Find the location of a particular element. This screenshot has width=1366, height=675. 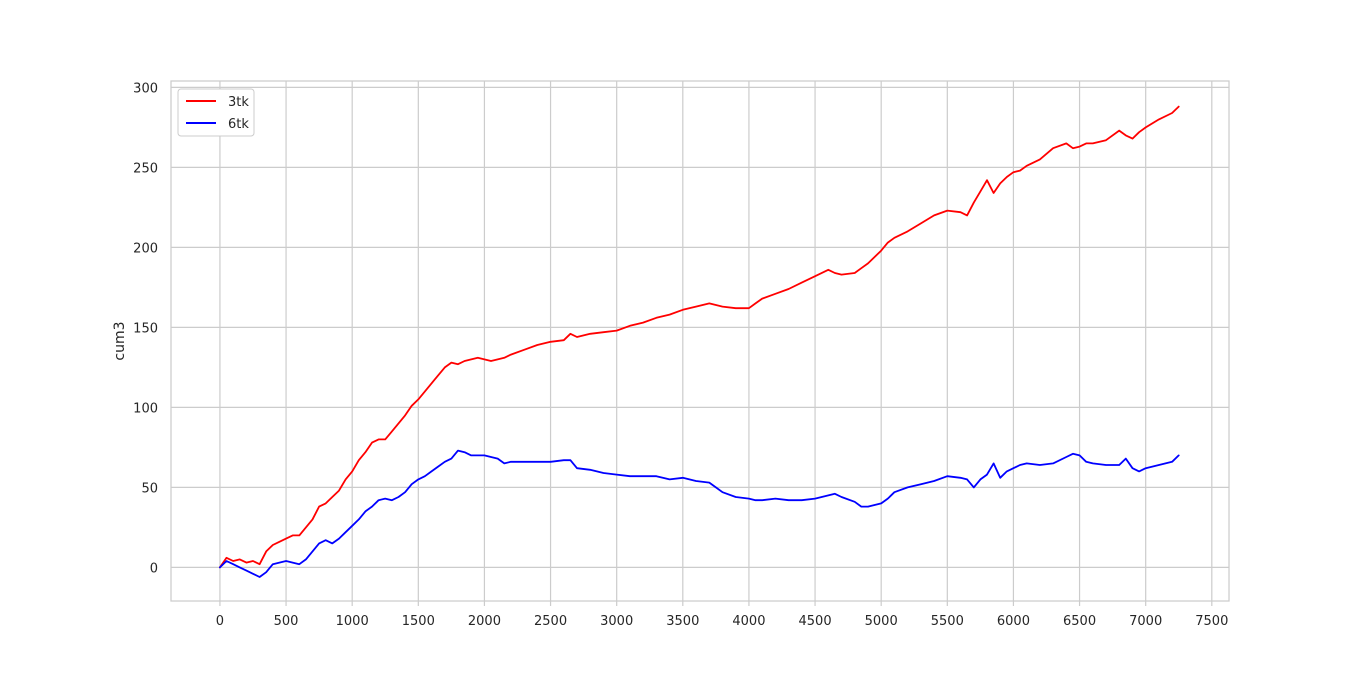

legend-label-3tk: 3tk is located at coordinates (238, 102).